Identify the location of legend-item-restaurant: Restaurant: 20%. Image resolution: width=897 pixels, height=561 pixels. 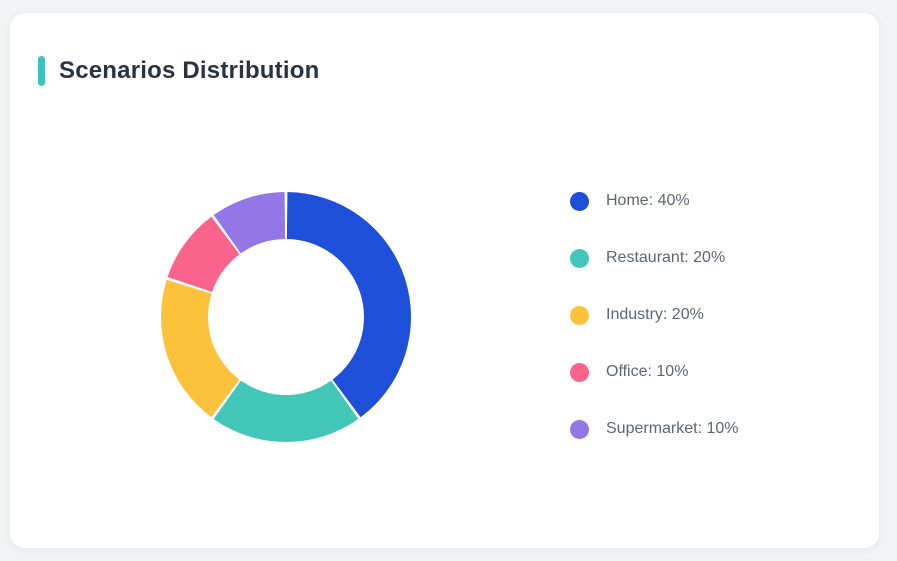
(654, 258).